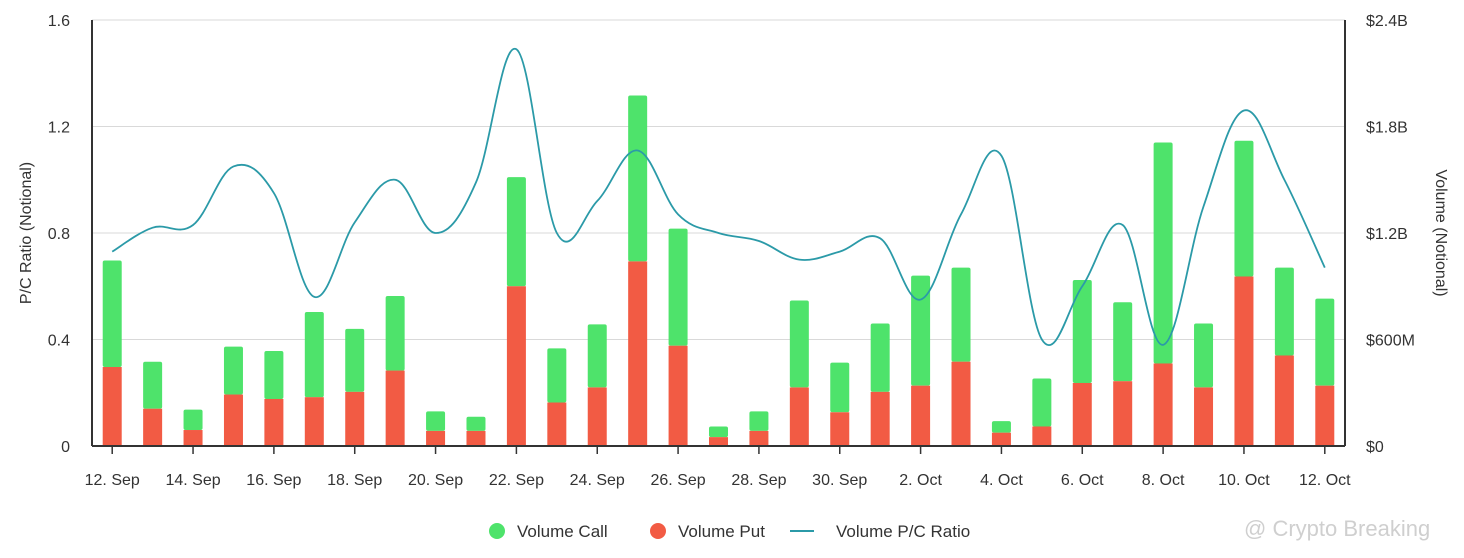  Describe the element at coordinates (435, 480) in the screenshot. I see `x-tick-label: 20. Sep` at that location.